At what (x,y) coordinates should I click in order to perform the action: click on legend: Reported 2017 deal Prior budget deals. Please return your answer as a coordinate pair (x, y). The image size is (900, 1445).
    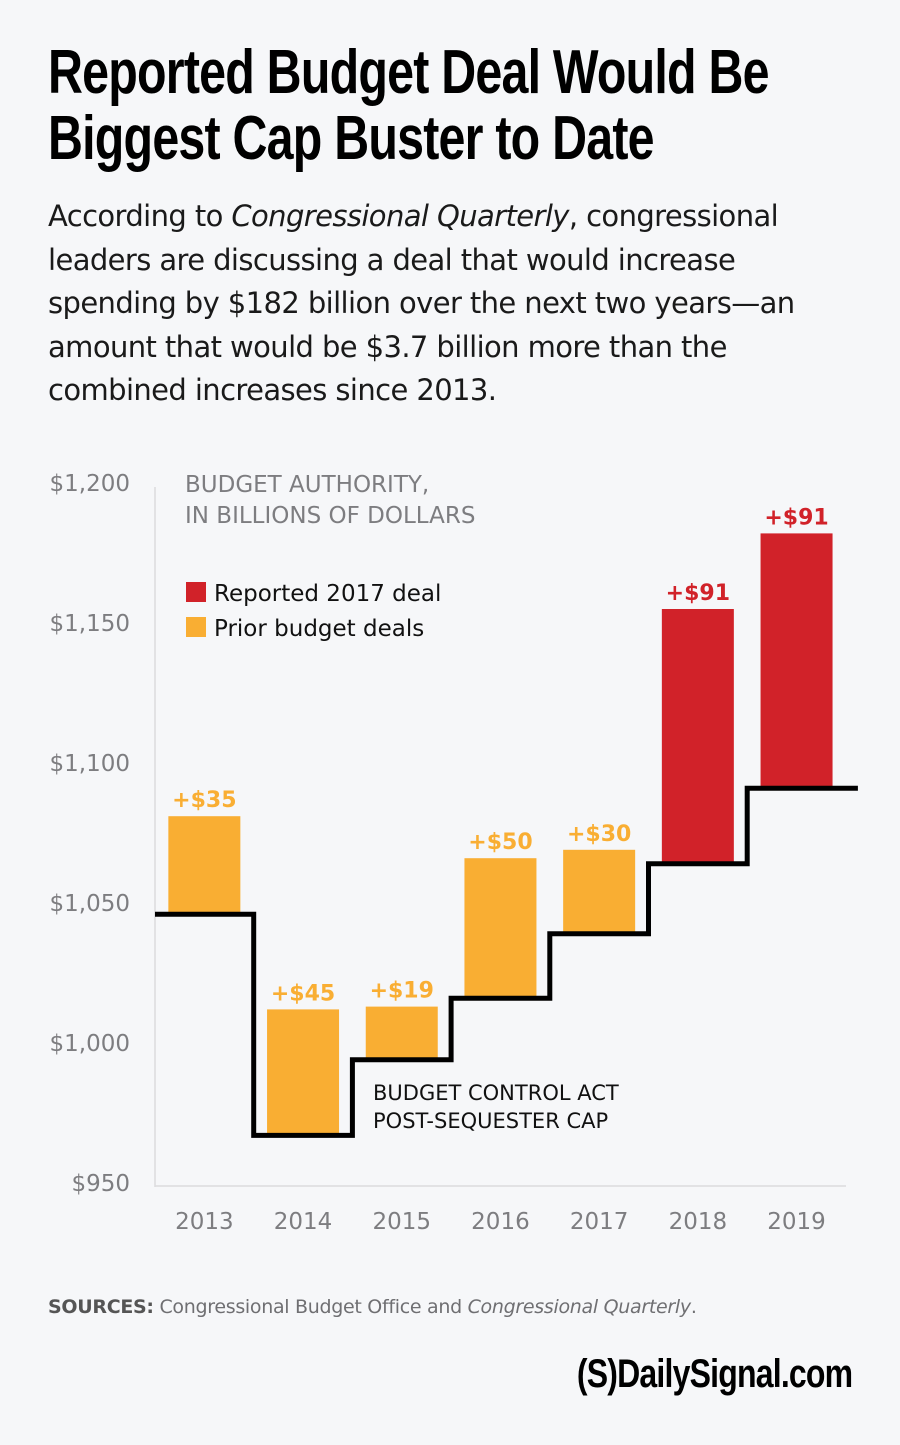
    Looking at the image, I should click on (313, 611).